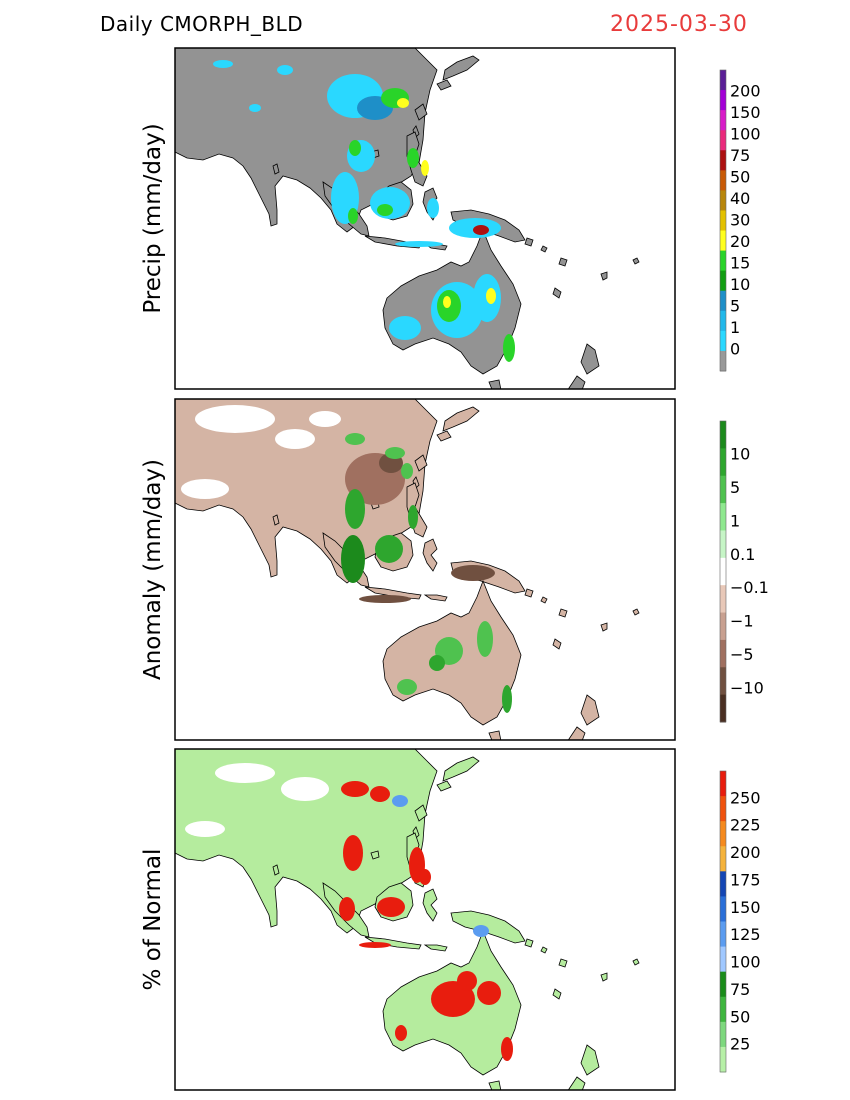 The width and height of the screenshot is (850, 1100). Describe the element at coordinates (744, 571) in the screenshot. I see `anomaly-colorbar: 10 5 1 0.1 −0.1 −1 −5 −10` at that location.